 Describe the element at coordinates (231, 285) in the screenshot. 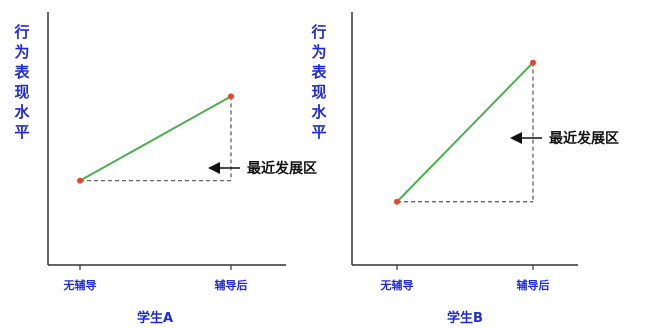

I see `x-tick-label-a-1: 辅导后` at that location.